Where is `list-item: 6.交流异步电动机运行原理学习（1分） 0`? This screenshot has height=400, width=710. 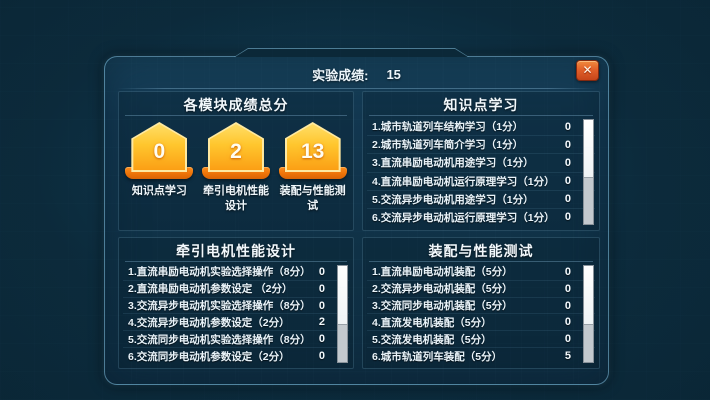
list-item: 6.交流异步电动机运行原理学习（1分） 0 is located at coordinates (481, 216).